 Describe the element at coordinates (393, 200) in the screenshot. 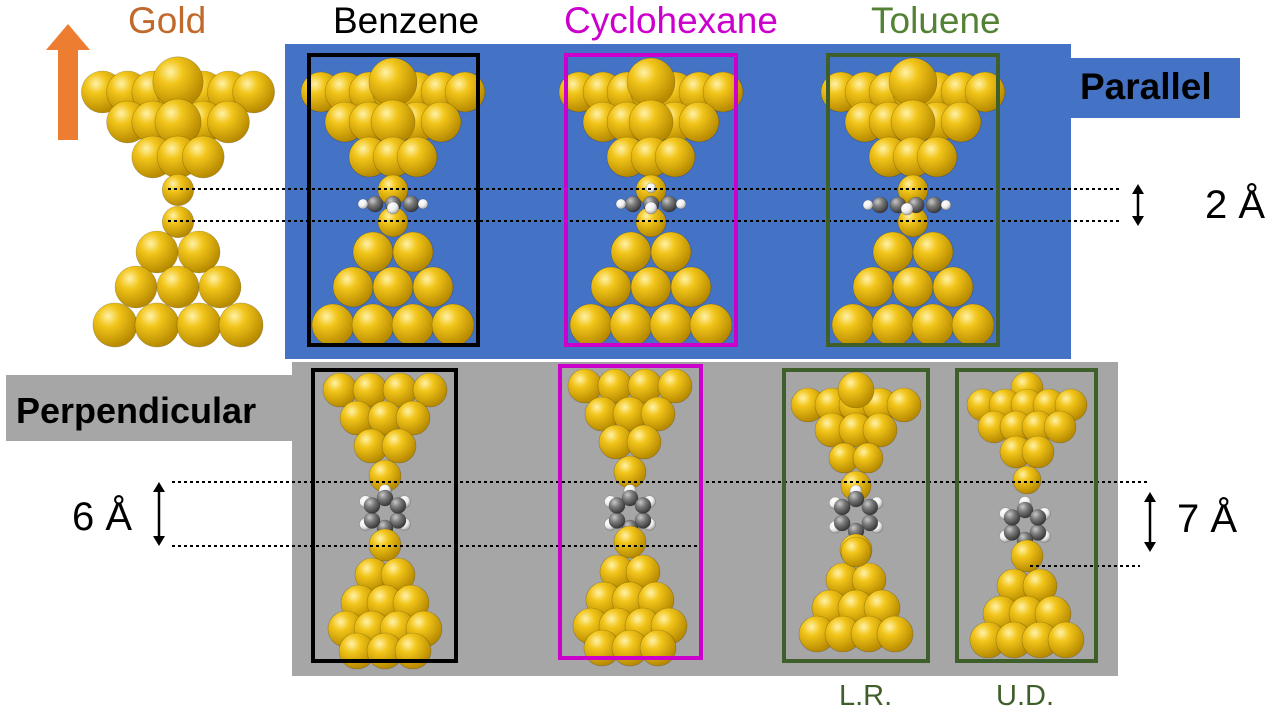

I see `benzene-parallel-frame` at that location.